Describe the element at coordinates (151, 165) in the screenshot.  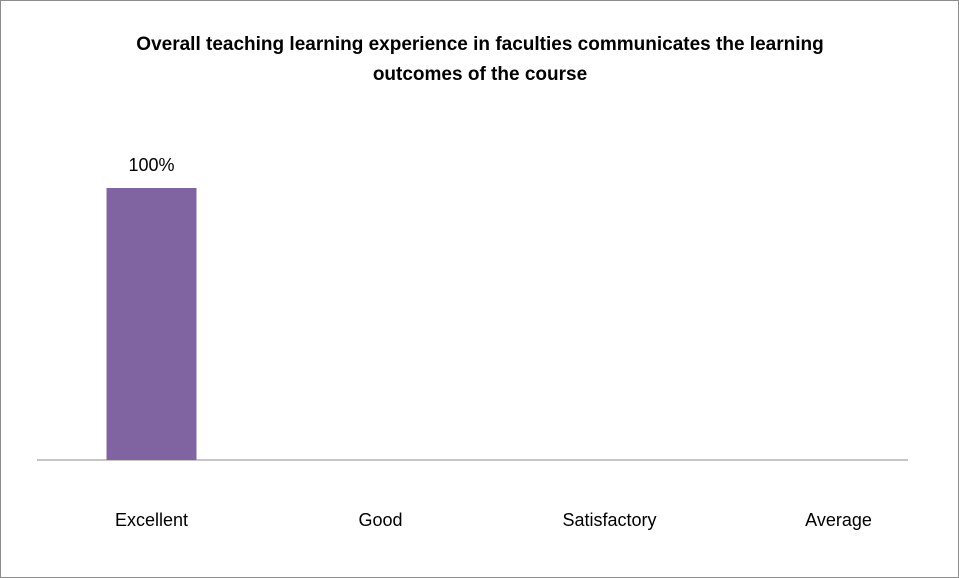
I see `data-label: 100%` at that location.